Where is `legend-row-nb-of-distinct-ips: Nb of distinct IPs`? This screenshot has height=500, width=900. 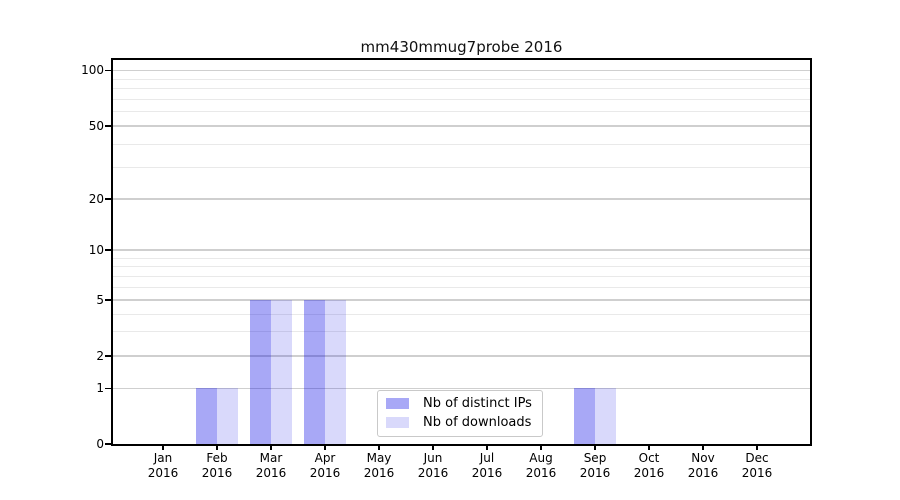 legend-row-nb-of-distinct-ips: Nb of distinct IPs is located at coordinates (459, 403).